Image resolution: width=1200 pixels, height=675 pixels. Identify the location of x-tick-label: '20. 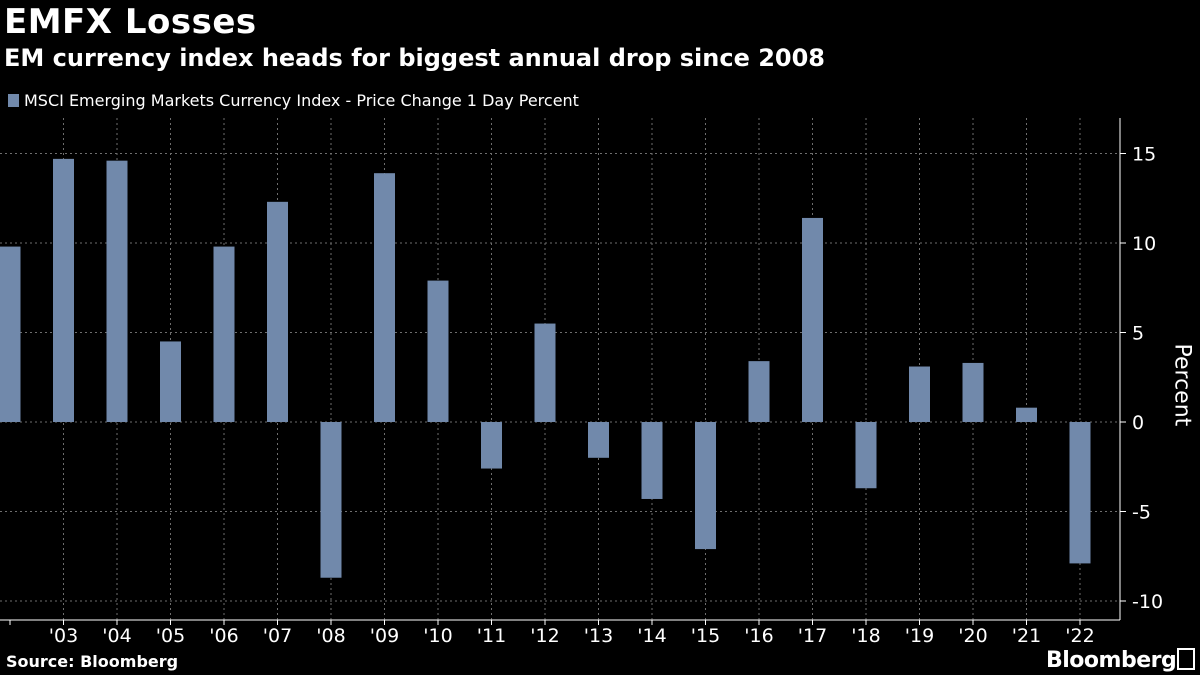
(972, 636).